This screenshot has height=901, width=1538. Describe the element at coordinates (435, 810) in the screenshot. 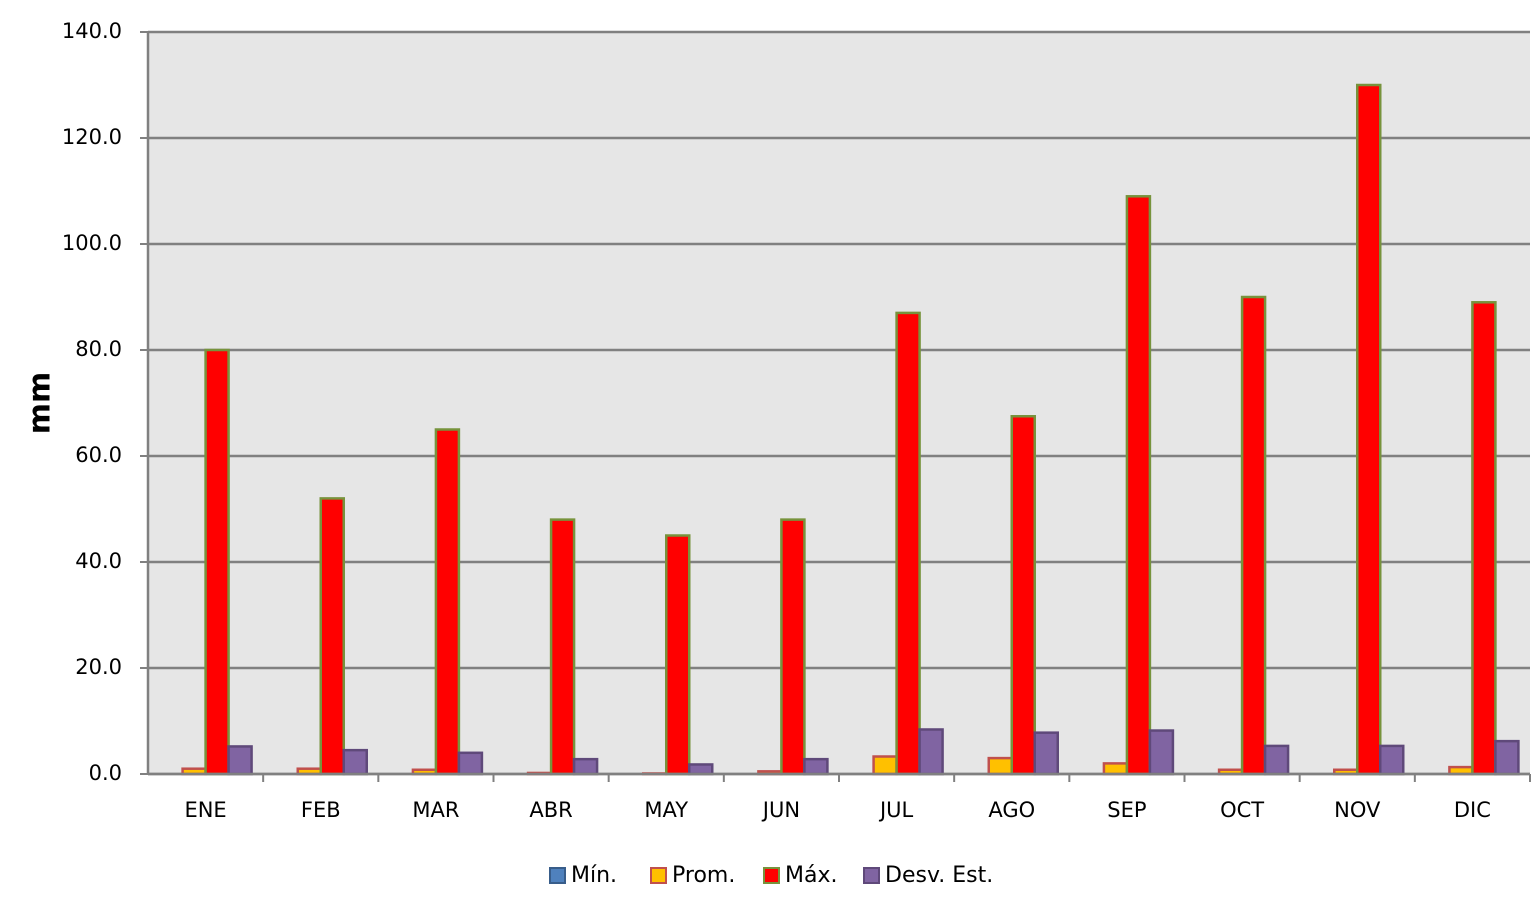

I see `x-tick-label: MAR` at that location.